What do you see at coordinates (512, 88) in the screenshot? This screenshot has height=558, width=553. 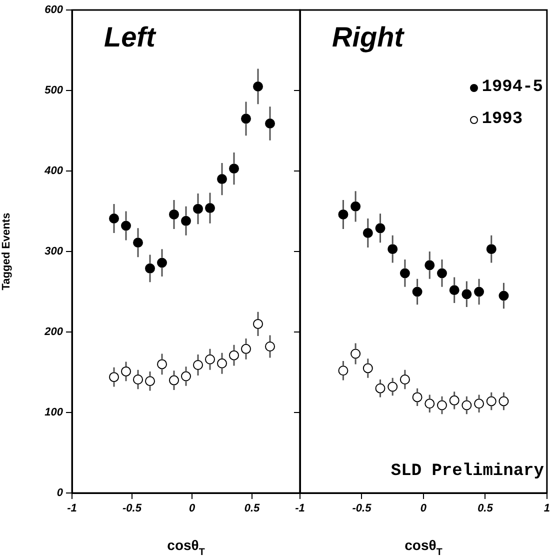 I see `legend-label: 1994-5` at bounding box center [512, 88].